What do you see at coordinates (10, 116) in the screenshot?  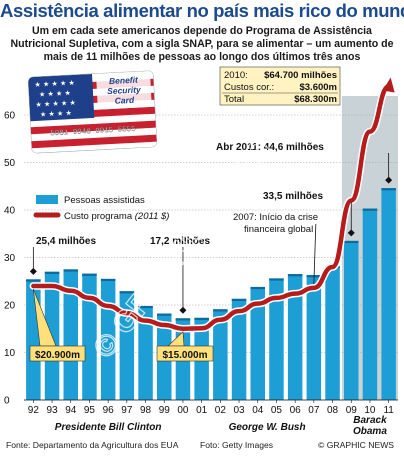 I see `y-tick-label: 60` at bounding box center [10, 116].